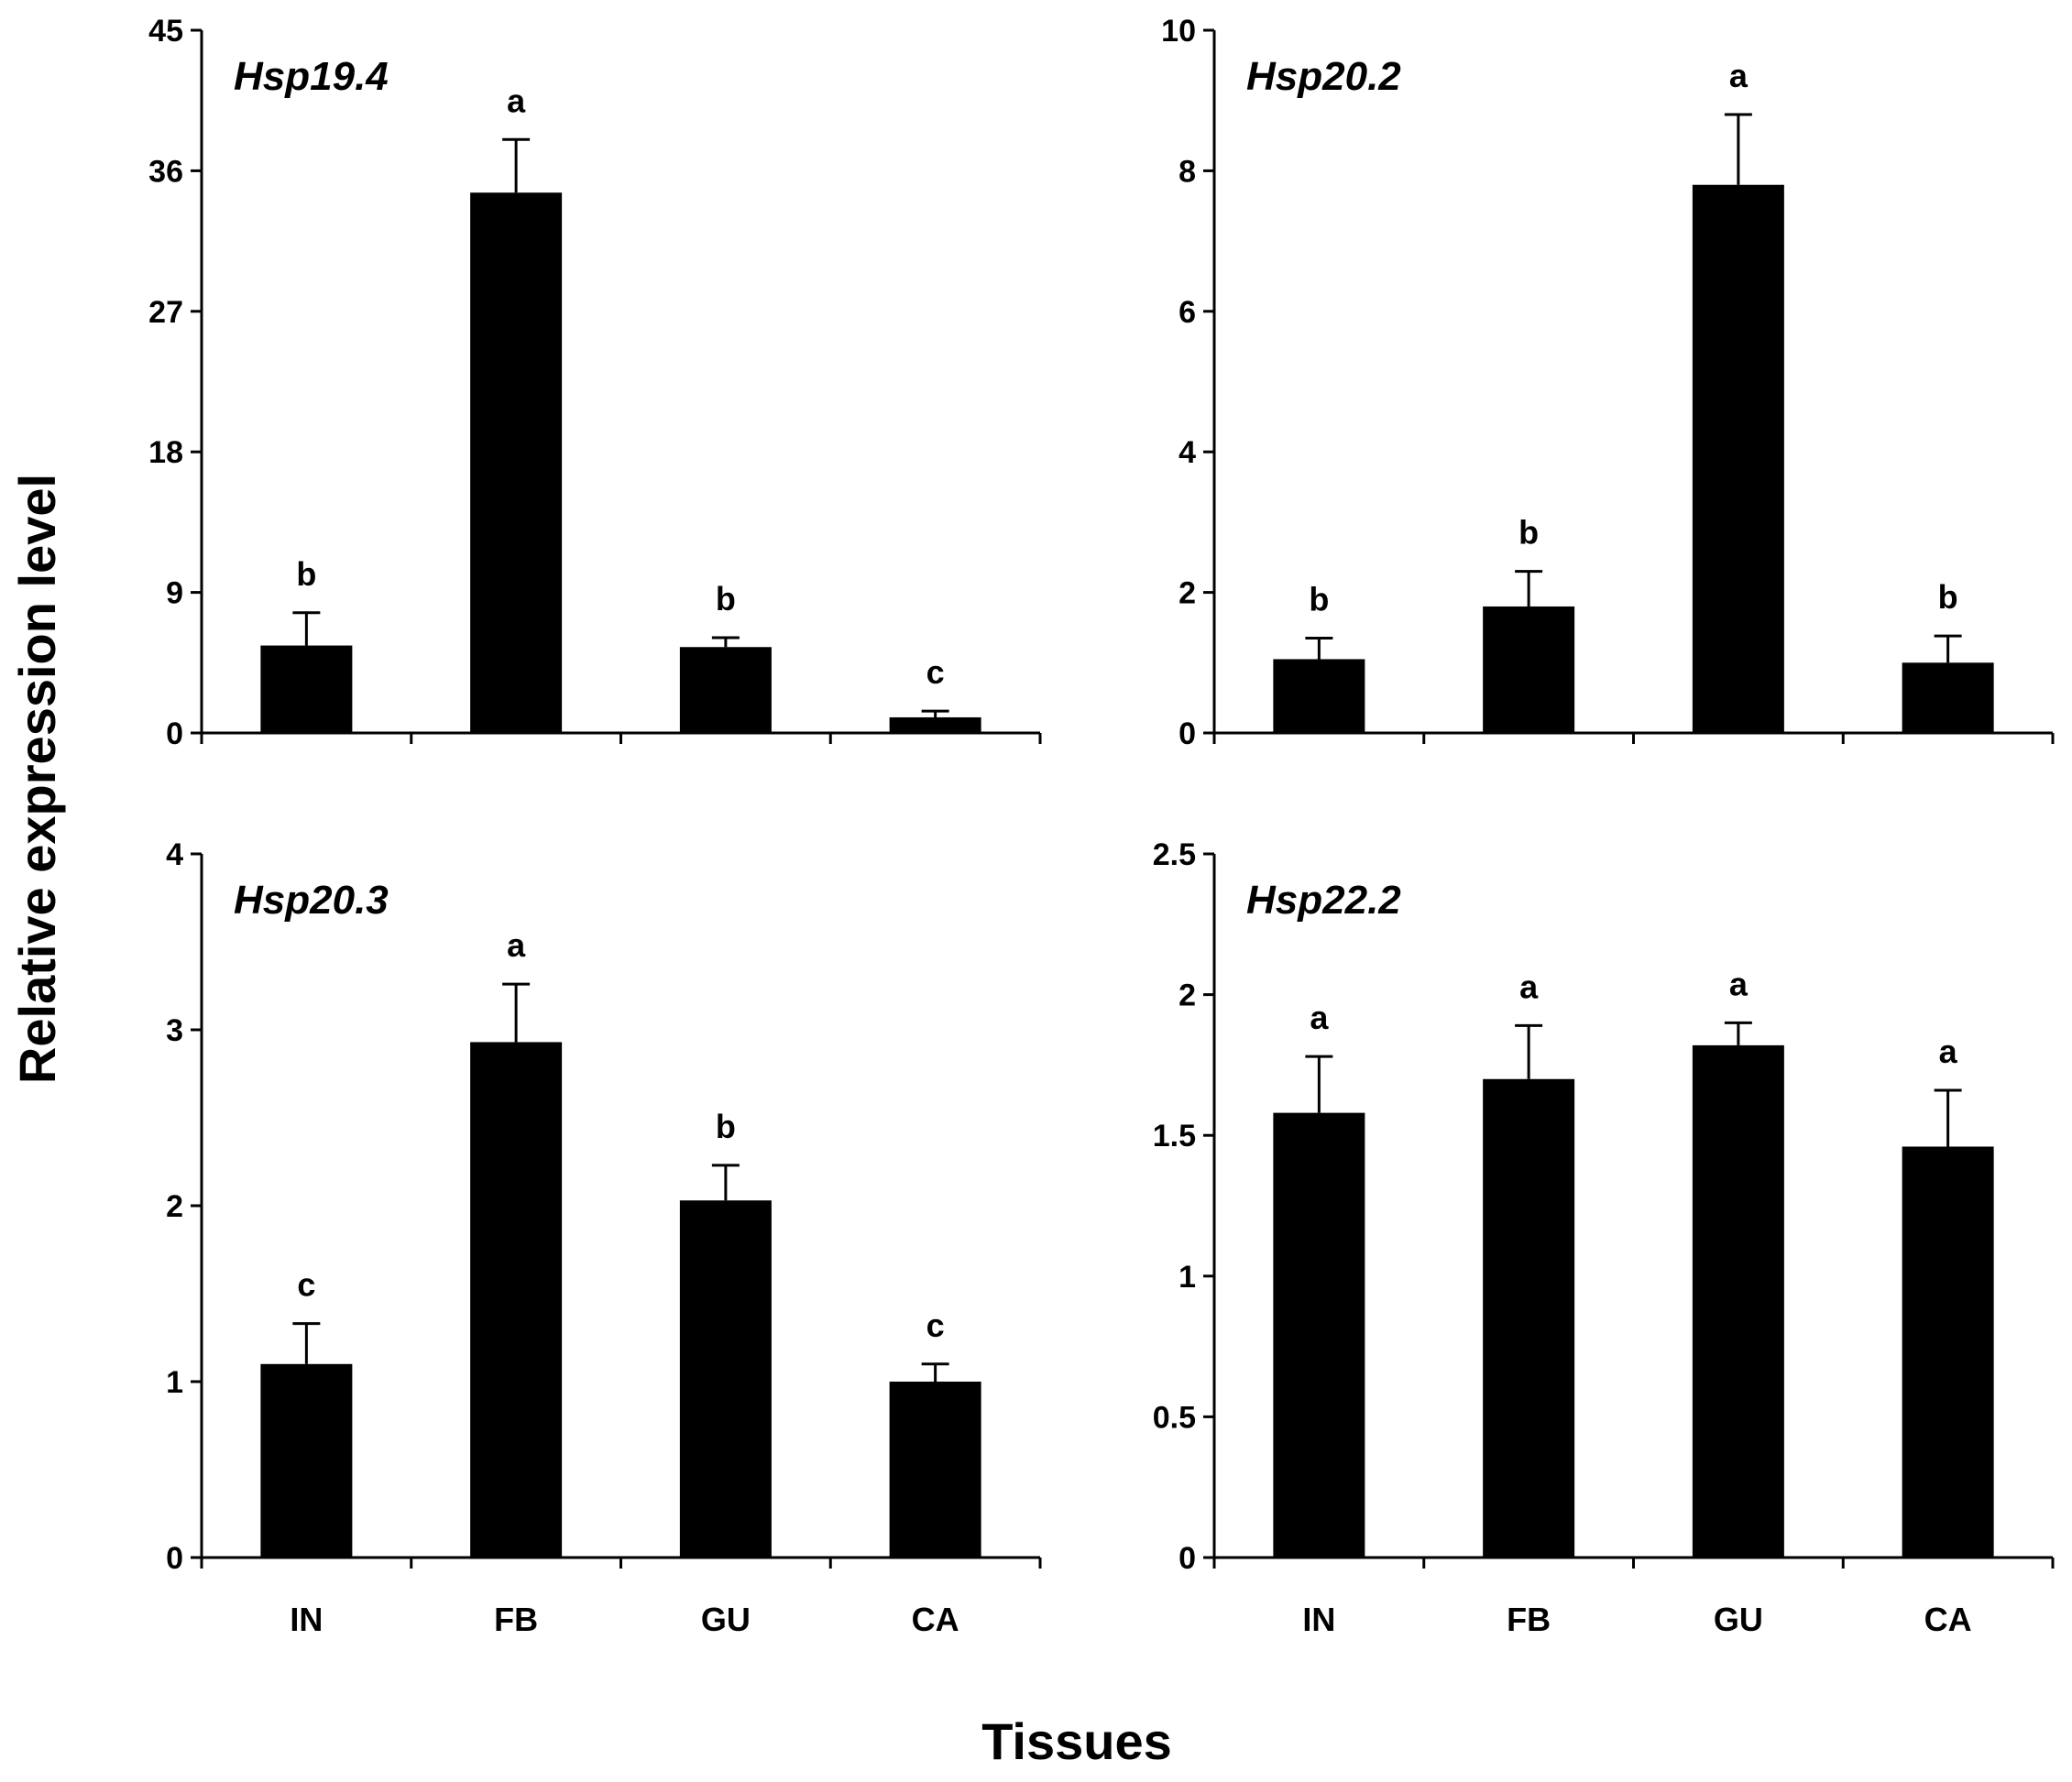 The image size is (2072, 1782). Describe the element at coordinates (175, 1031) in the screenshot. I see `y-tick-label: 3` at that location.